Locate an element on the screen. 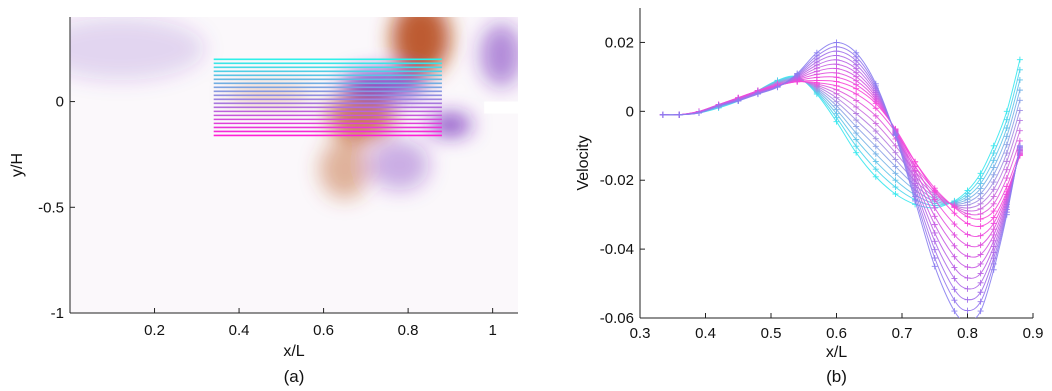 The width and height of the screenshot is (1052, 391). panel-b-x-tick-label: 0.6 is located at coordinates (836, 333).